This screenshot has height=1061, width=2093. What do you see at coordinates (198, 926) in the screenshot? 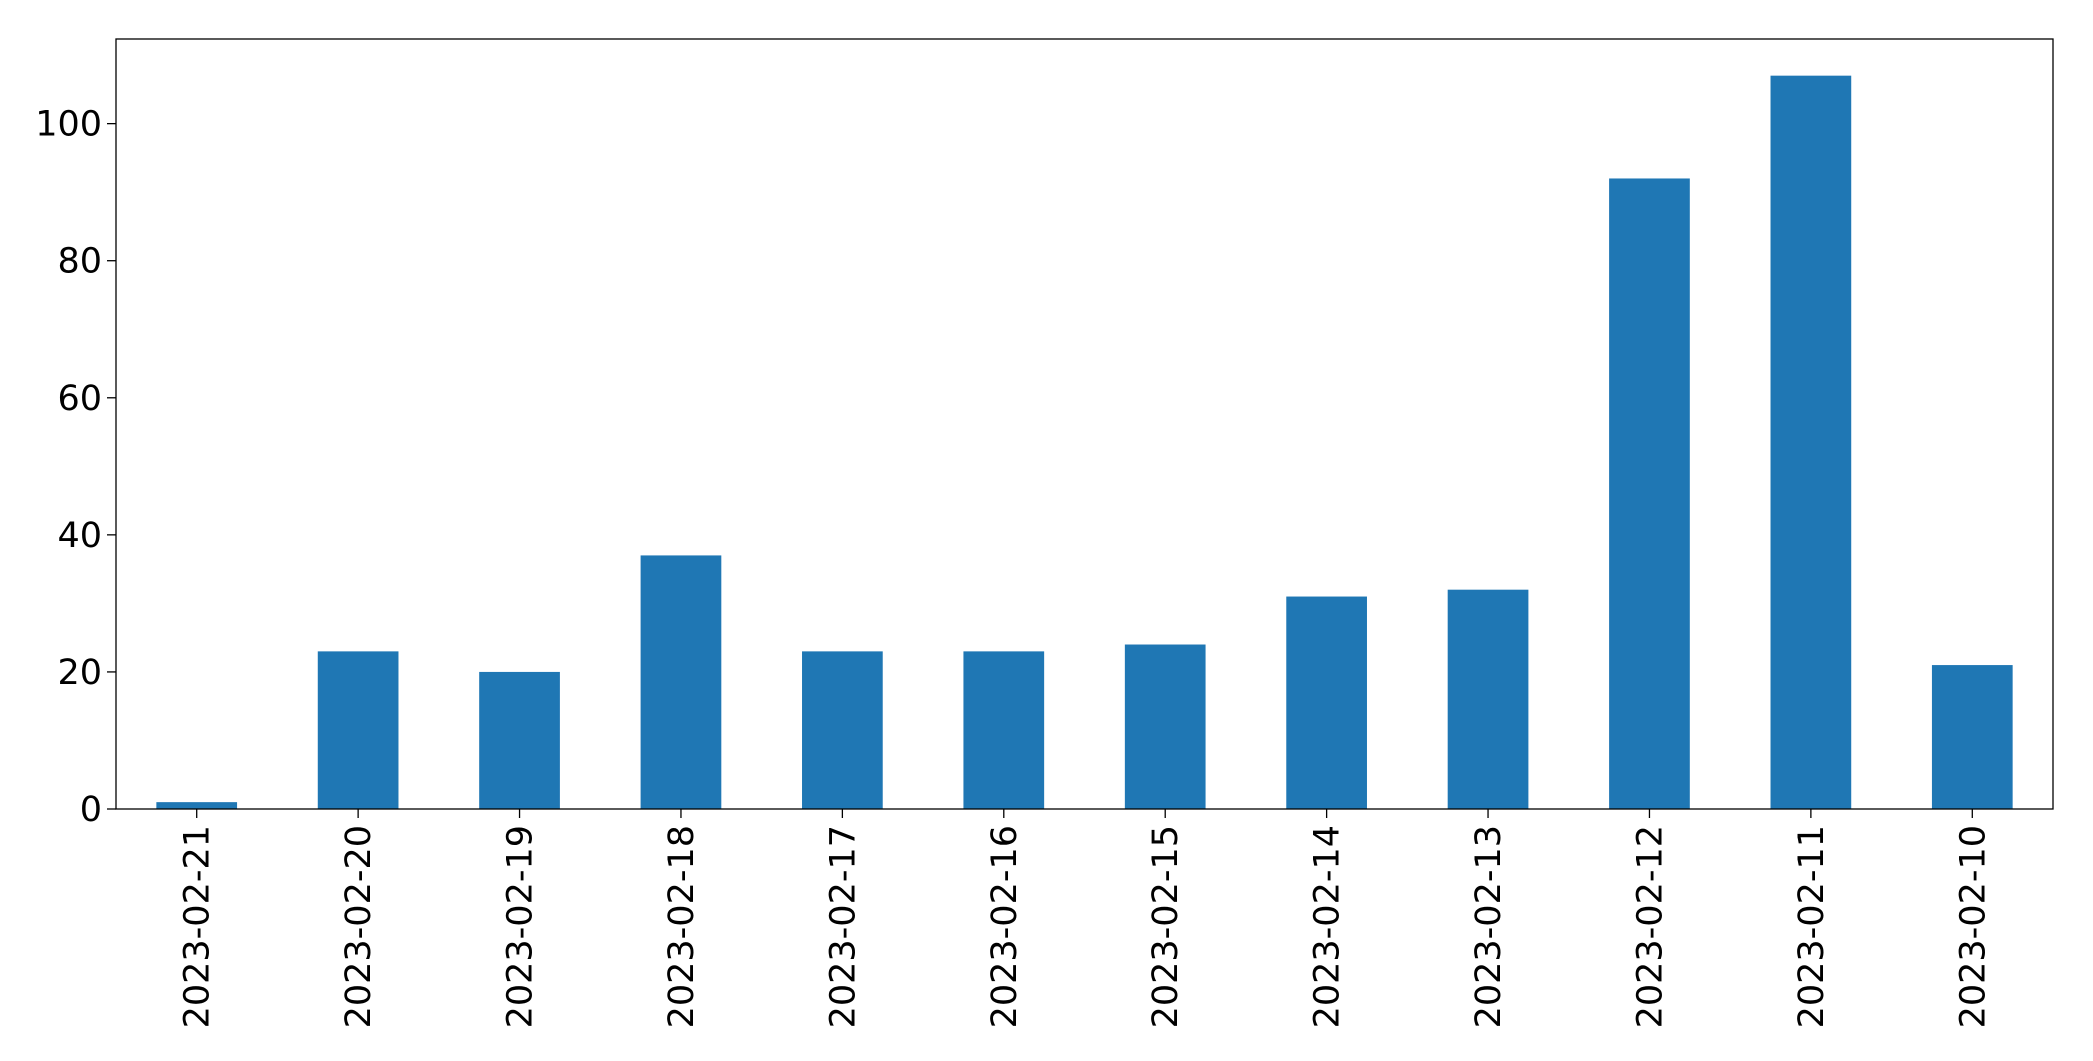
I see `x-tick-label: 2023-02-21` at bounding box center [198, 926].